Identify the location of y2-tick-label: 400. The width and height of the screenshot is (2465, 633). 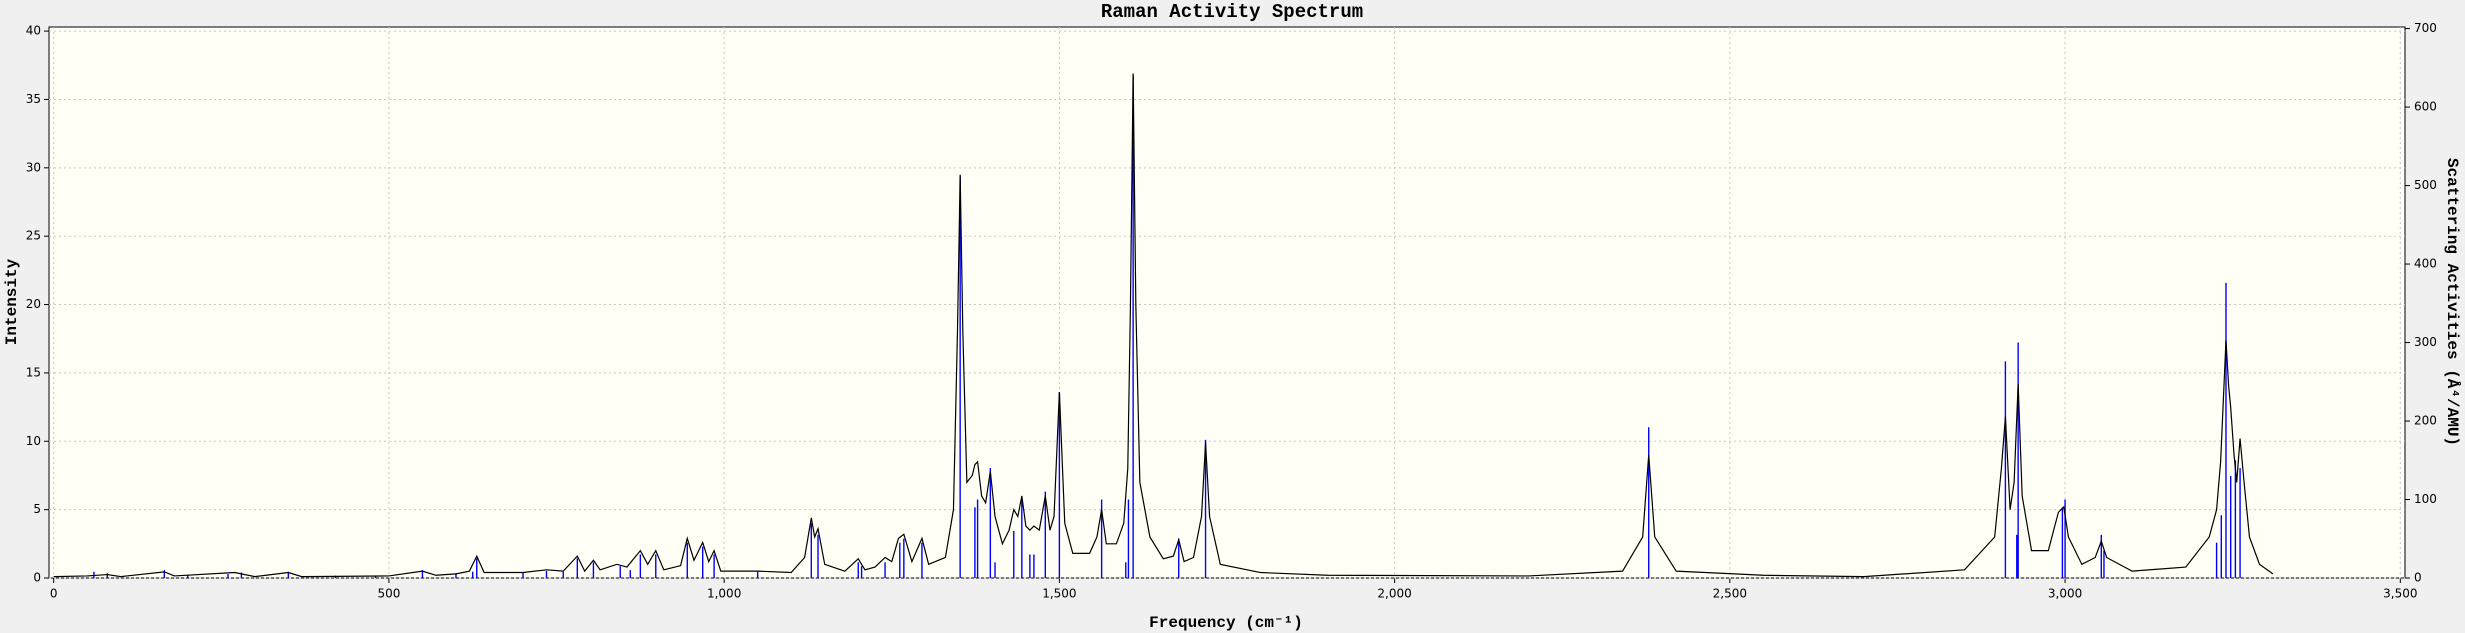
(2425, 264).